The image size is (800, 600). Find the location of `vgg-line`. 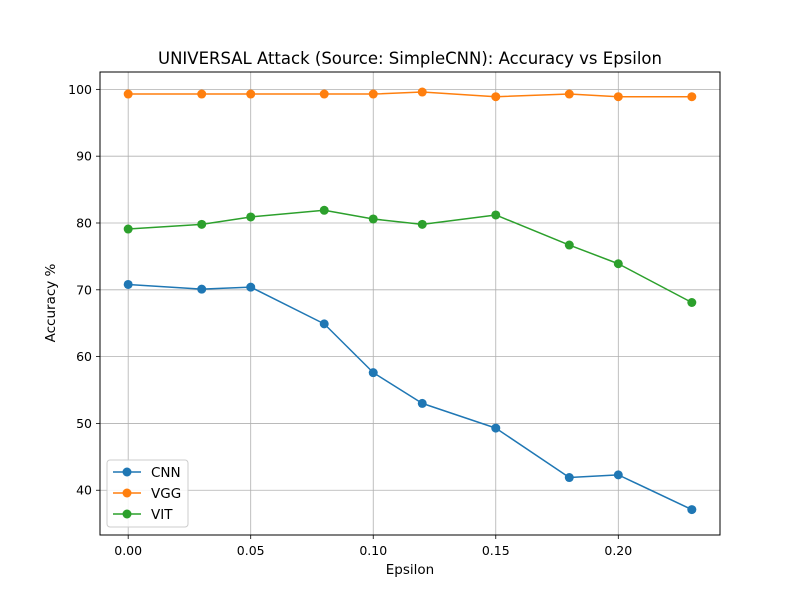

vgg-line is located at coordinates (410, 94).